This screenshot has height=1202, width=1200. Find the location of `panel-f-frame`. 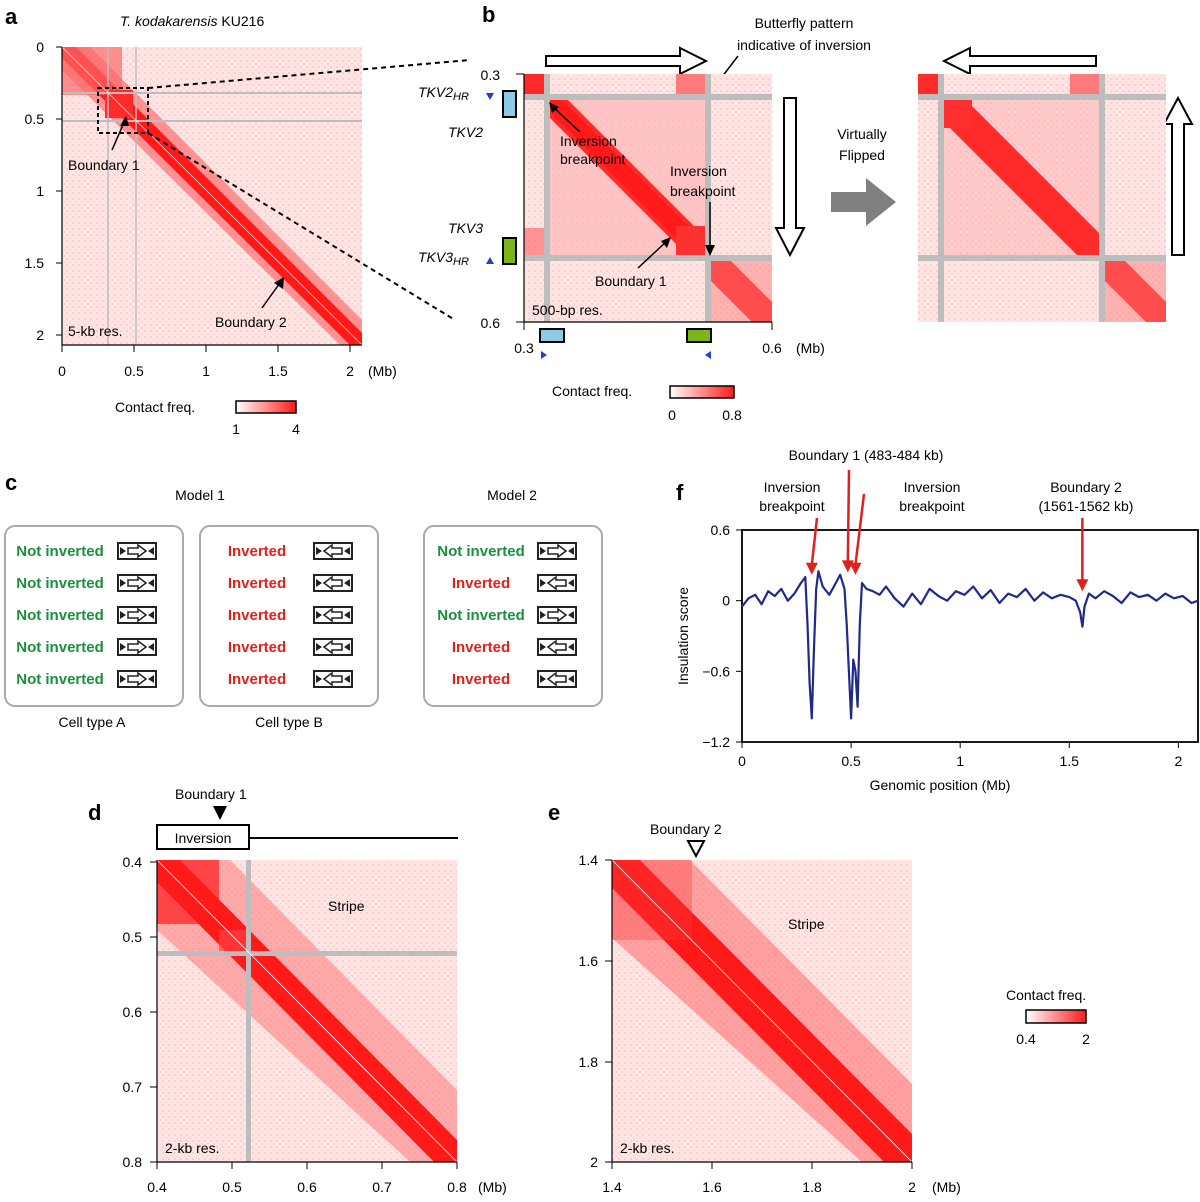

panel-f-frame is located at coordinates (970, 636).